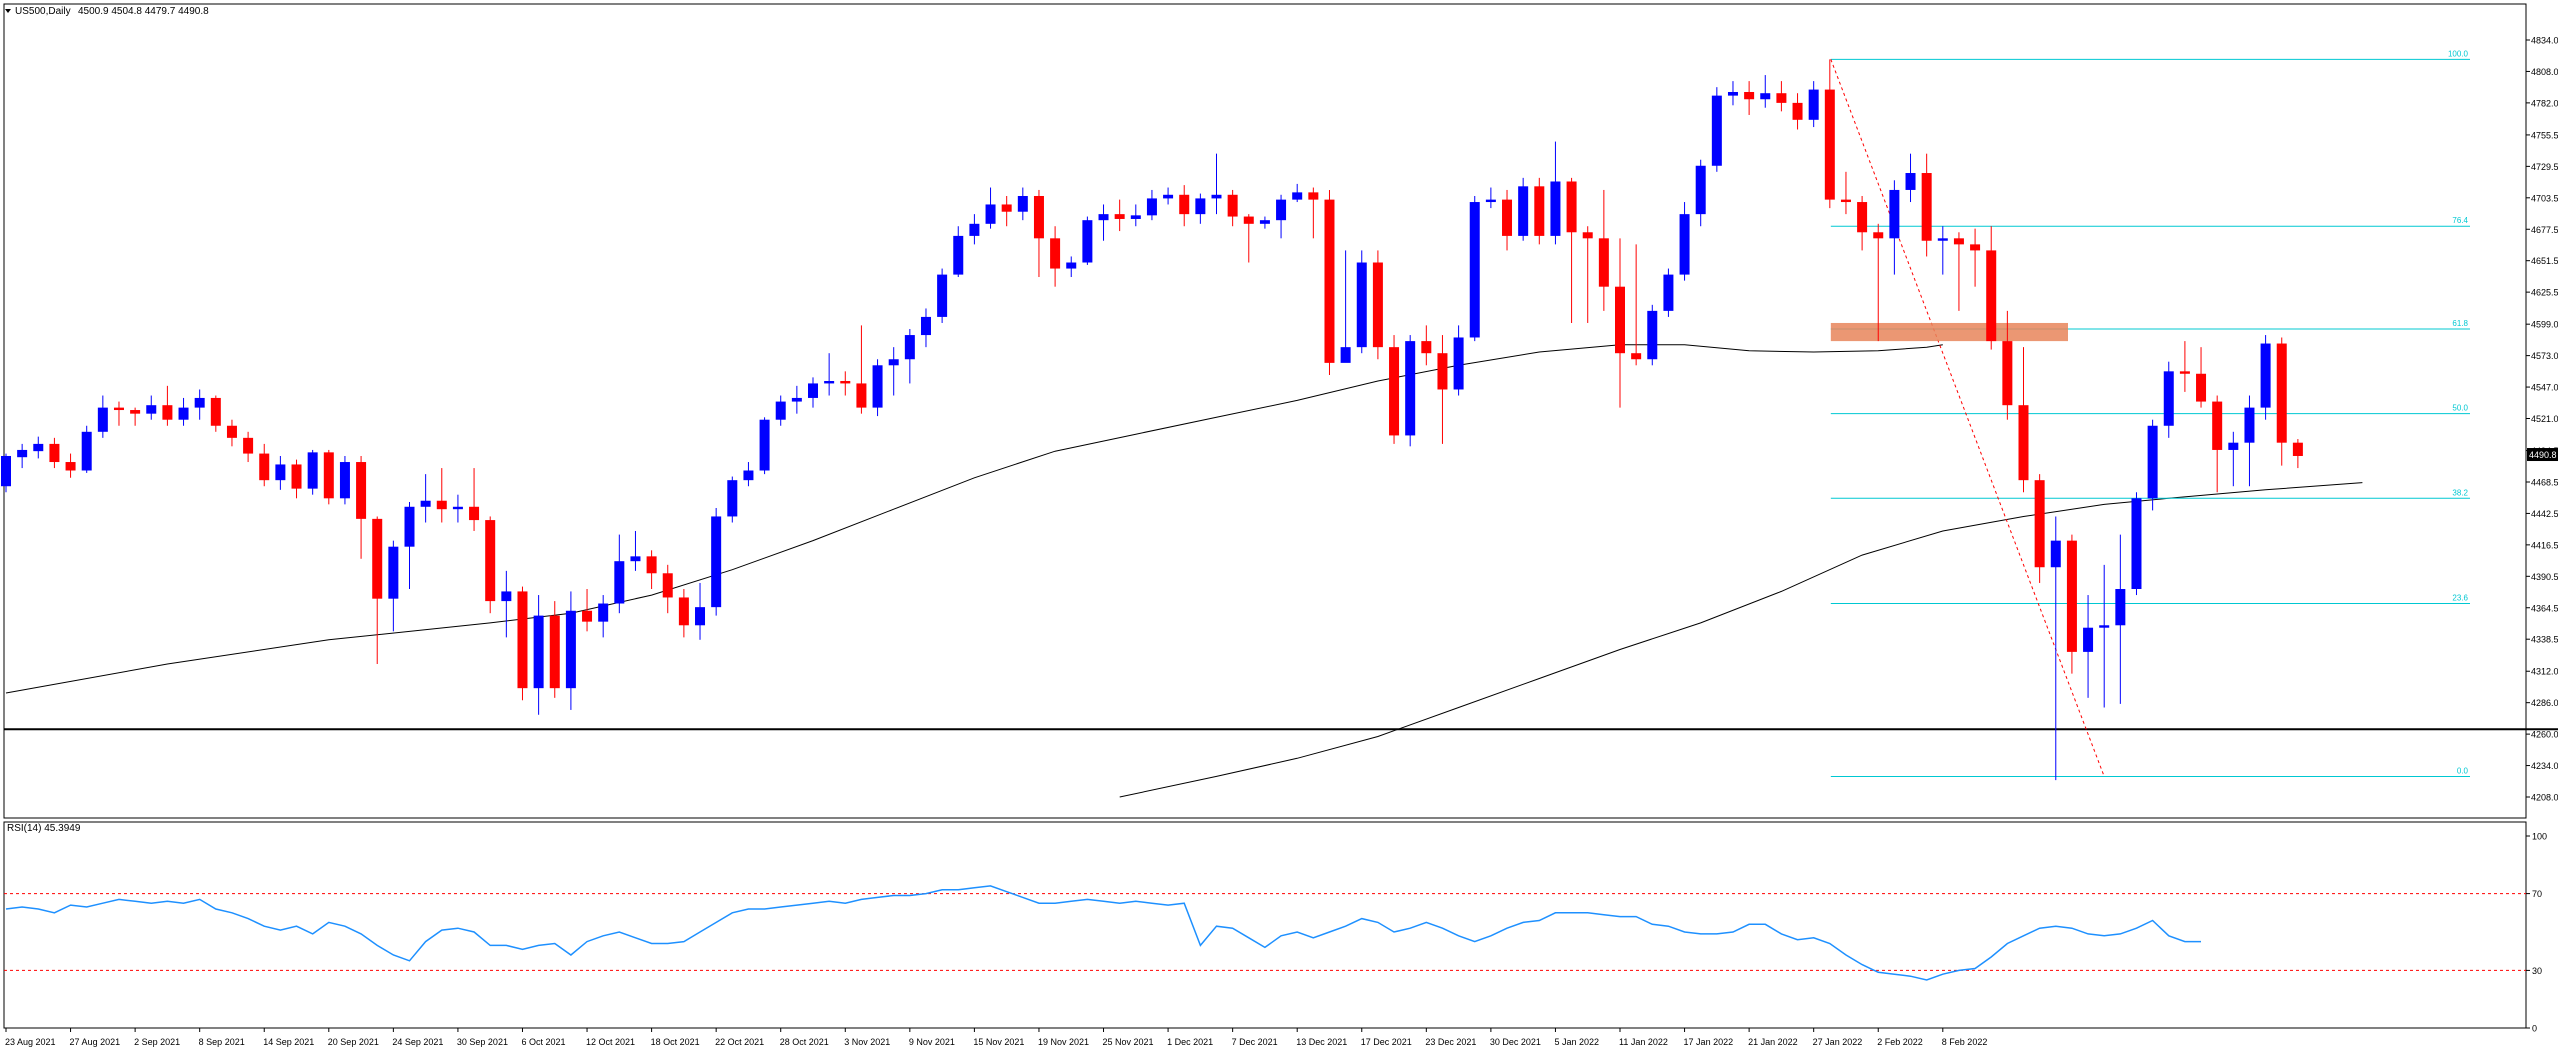  Describe the element at coordinates (2544, 735) in the screenshot. I see `price-tick-label: 4260.0` at that location.